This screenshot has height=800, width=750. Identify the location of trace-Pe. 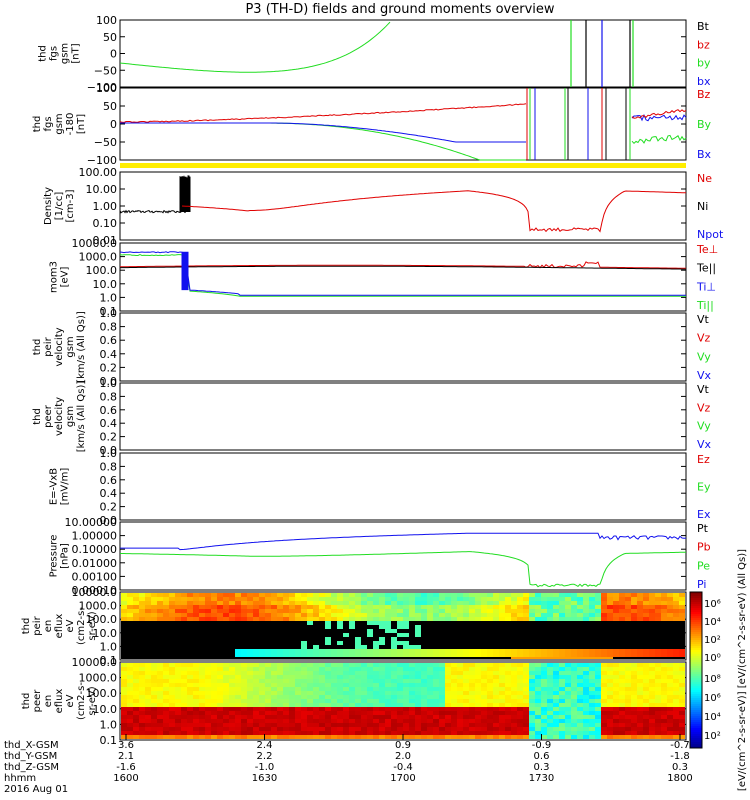
(403, 569).